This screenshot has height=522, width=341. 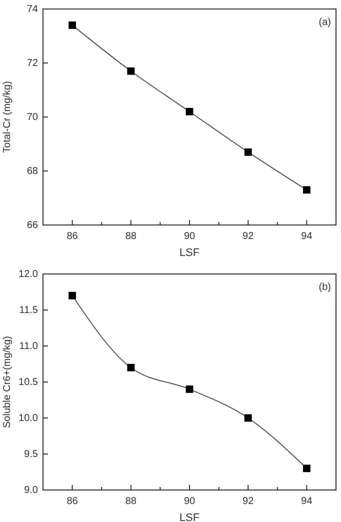 I want to click on y-tick-label: 70, so click(x=32, y=118).